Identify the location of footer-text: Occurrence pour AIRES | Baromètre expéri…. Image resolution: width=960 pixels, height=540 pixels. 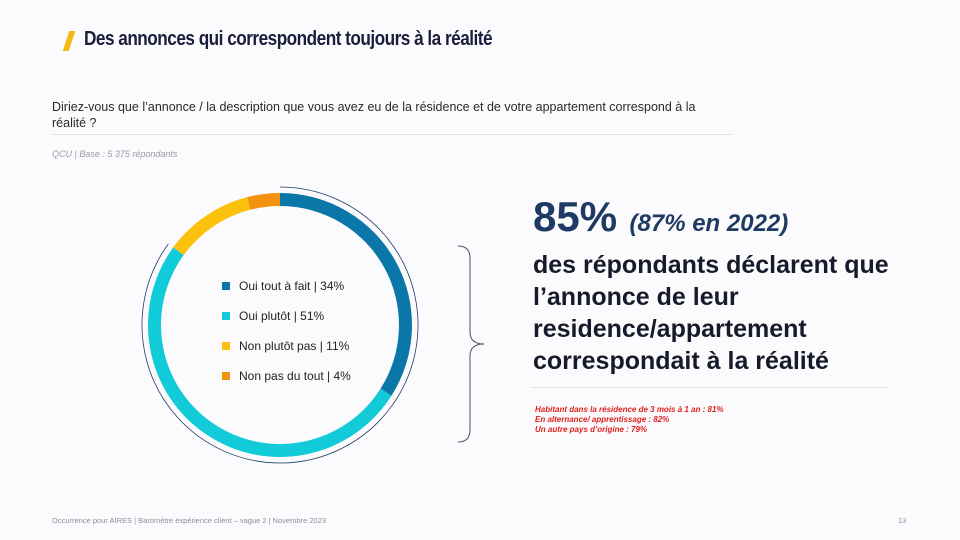
(189, 520).